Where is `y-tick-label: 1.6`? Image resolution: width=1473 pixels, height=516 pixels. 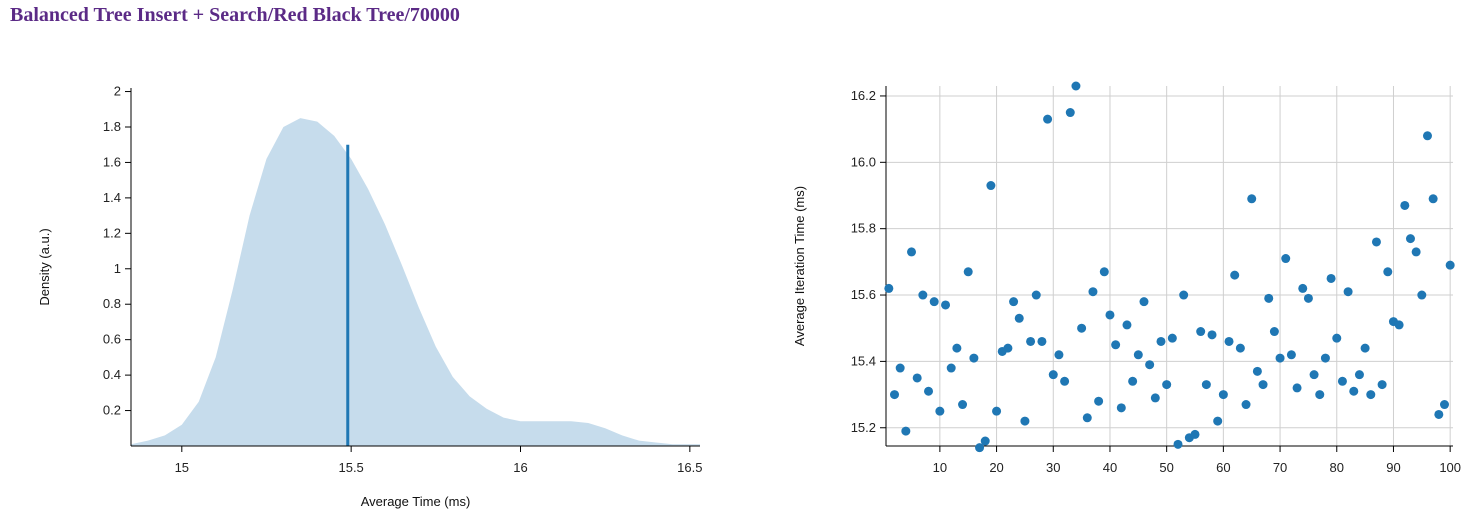 y-tick-label: 1.6 is located at coordinates (112, 161).